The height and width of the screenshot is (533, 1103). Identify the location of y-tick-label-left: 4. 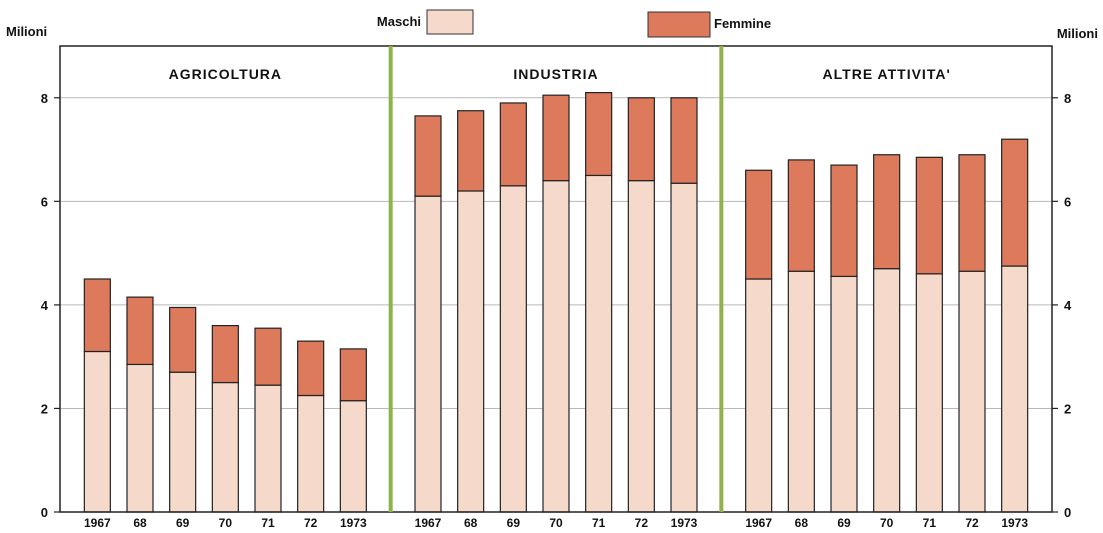
(45, 305).